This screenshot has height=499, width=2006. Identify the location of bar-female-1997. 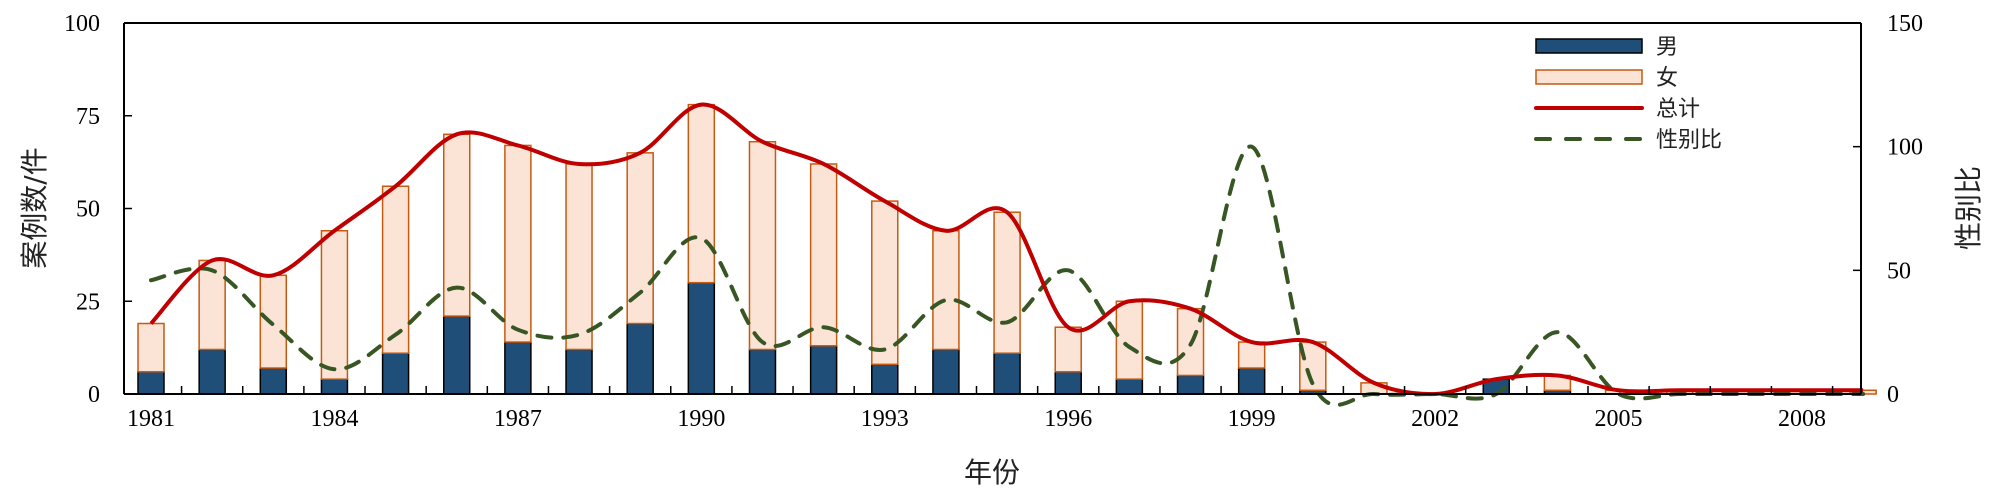
(1129, 340).